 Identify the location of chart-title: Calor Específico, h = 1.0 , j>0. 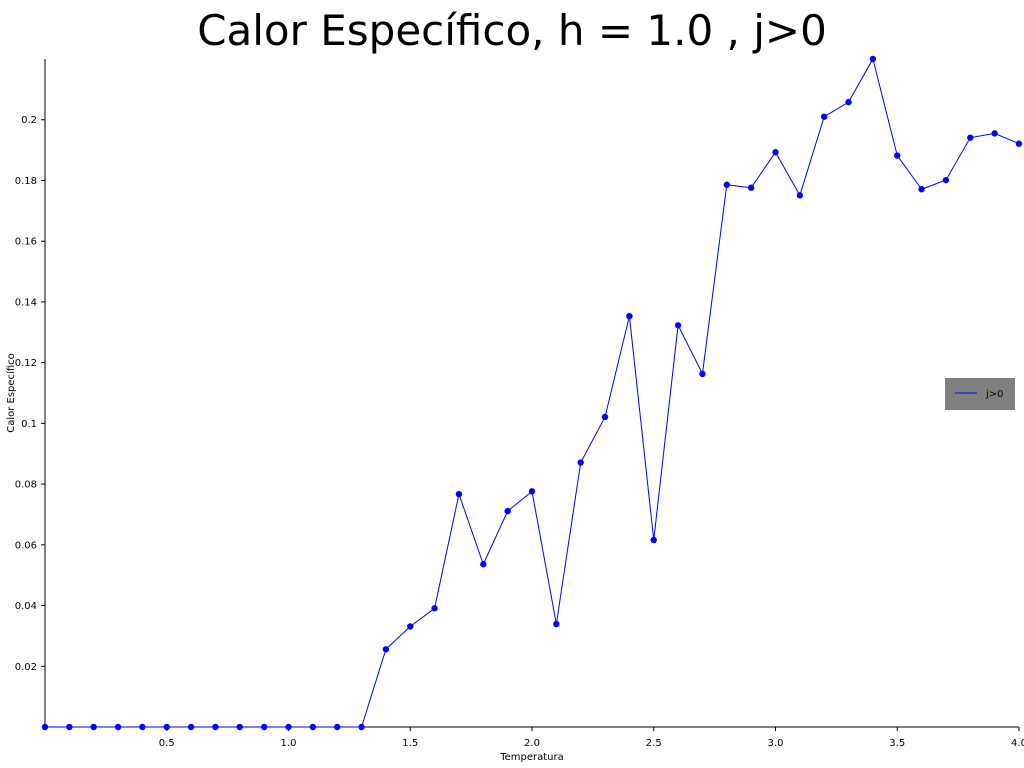
(512, 30).